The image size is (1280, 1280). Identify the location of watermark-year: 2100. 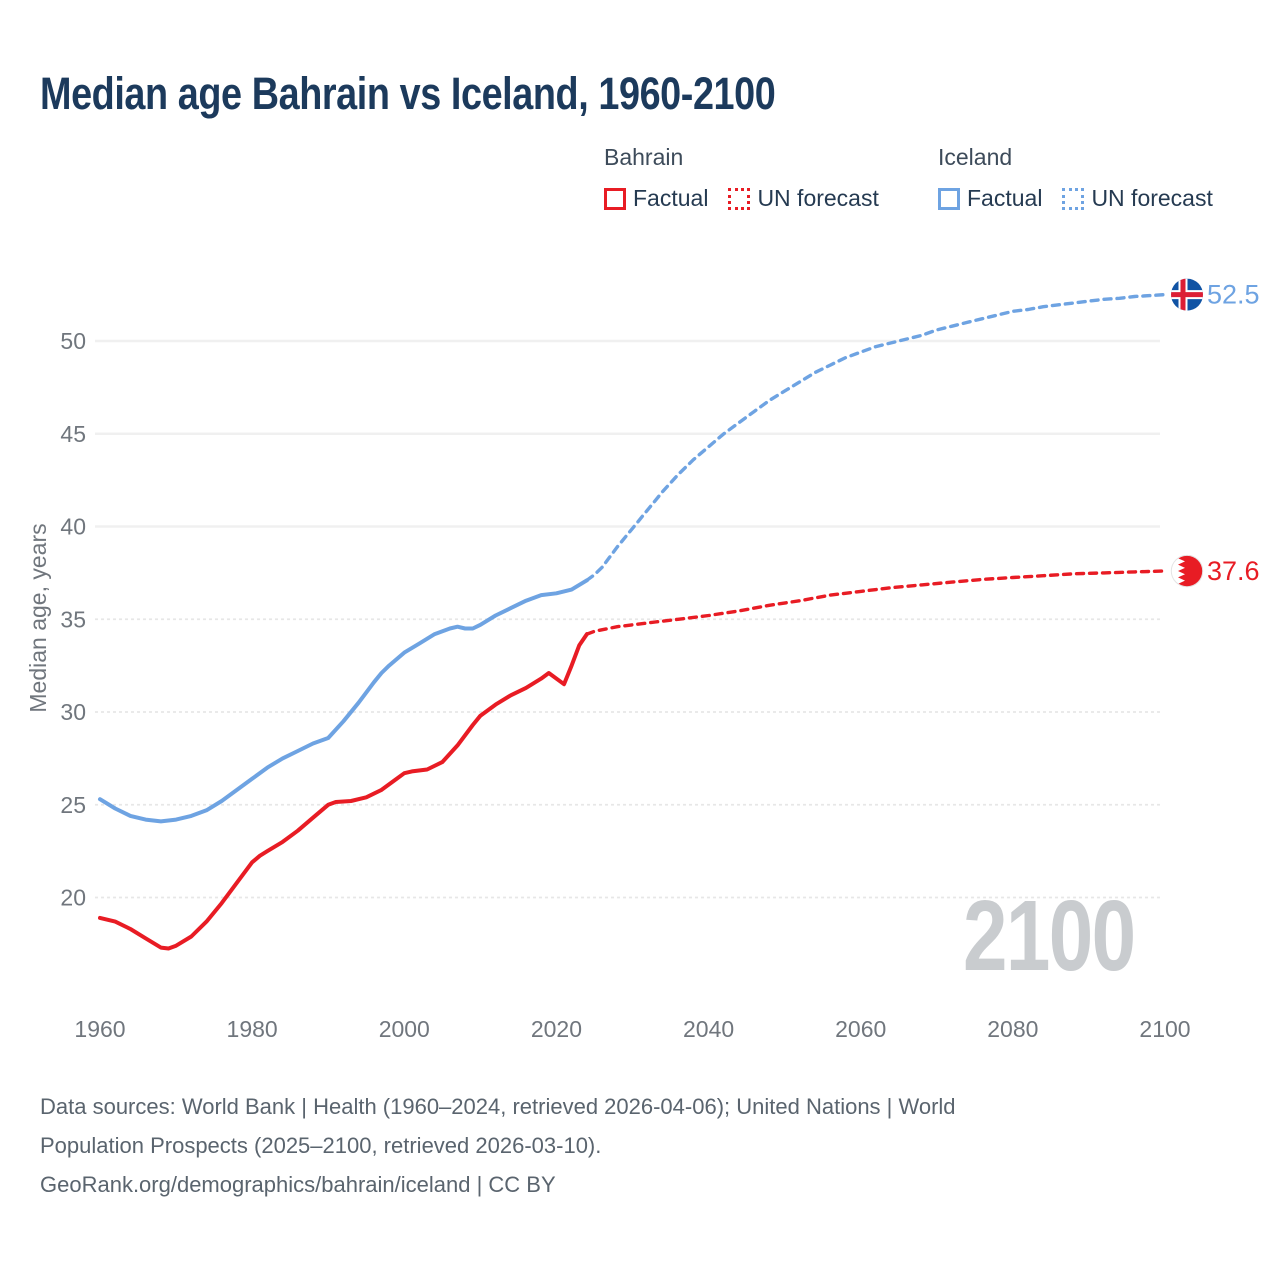
(1049, 936).